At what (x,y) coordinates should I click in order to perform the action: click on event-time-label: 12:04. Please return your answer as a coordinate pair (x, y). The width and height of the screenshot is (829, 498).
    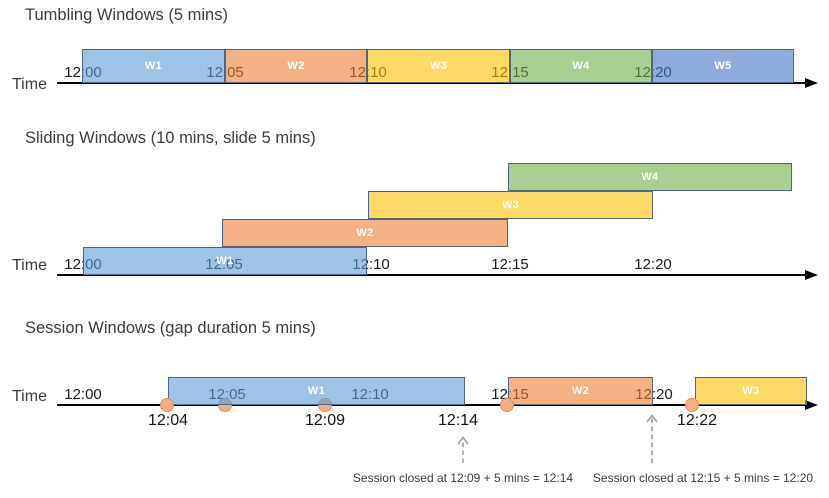
    Looking at the image, I should click on (168, 420).